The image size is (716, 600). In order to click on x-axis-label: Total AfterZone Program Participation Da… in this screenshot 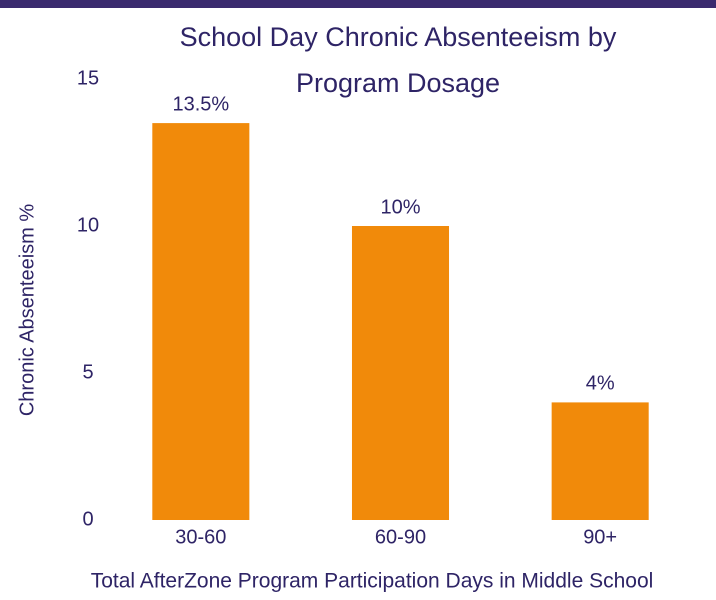, I will do `click(372, 581)`.